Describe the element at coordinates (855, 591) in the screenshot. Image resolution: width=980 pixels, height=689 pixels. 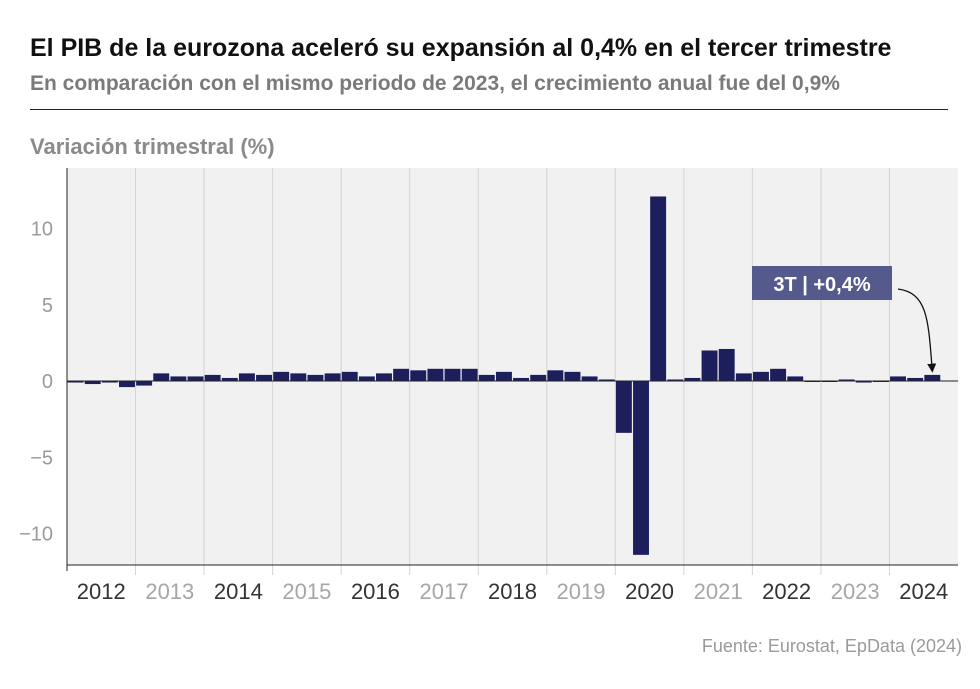
I see `x-tick-label: 2023` at that location.